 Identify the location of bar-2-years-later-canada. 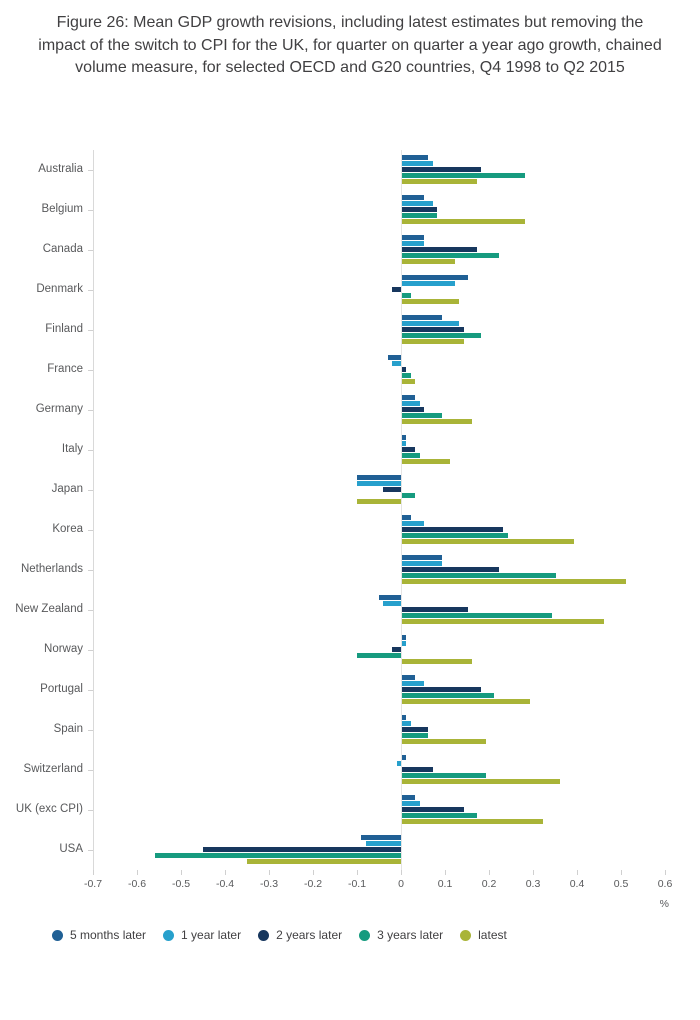
(439, 249).